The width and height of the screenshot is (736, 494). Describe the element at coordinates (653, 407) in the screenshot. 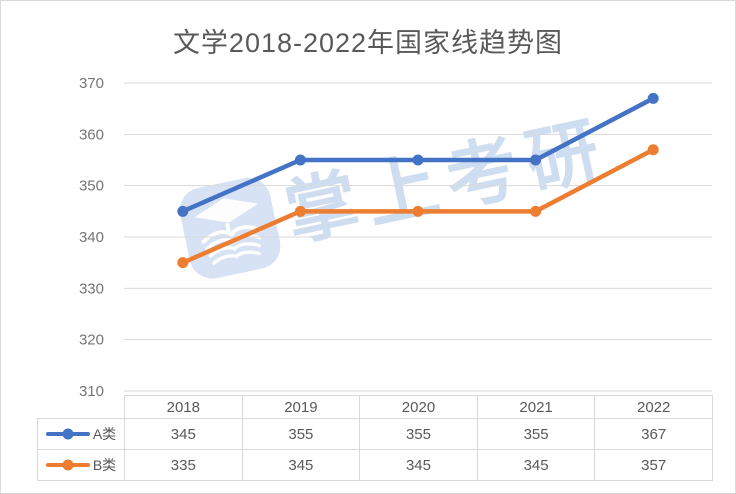

I see `year-header: 2022` at that location.